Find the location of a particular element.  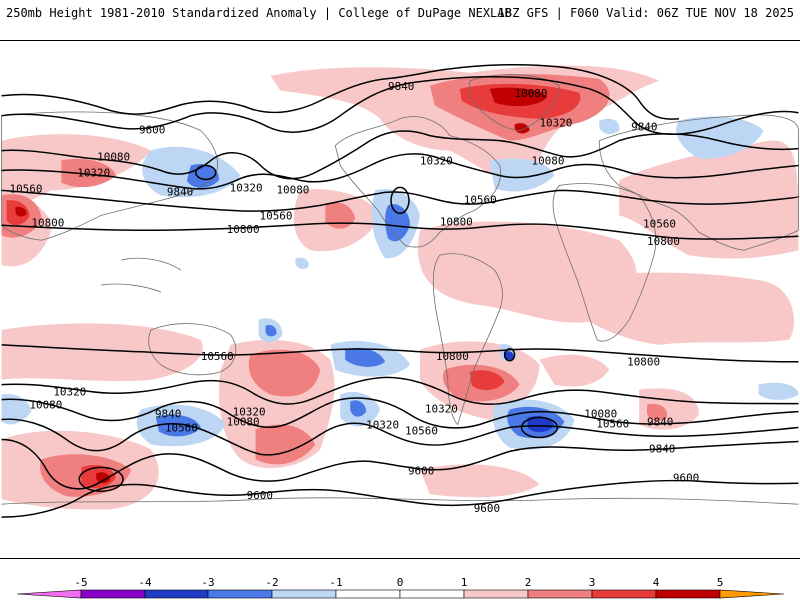

legend-label: 0 is located at coordinates (400, 582).